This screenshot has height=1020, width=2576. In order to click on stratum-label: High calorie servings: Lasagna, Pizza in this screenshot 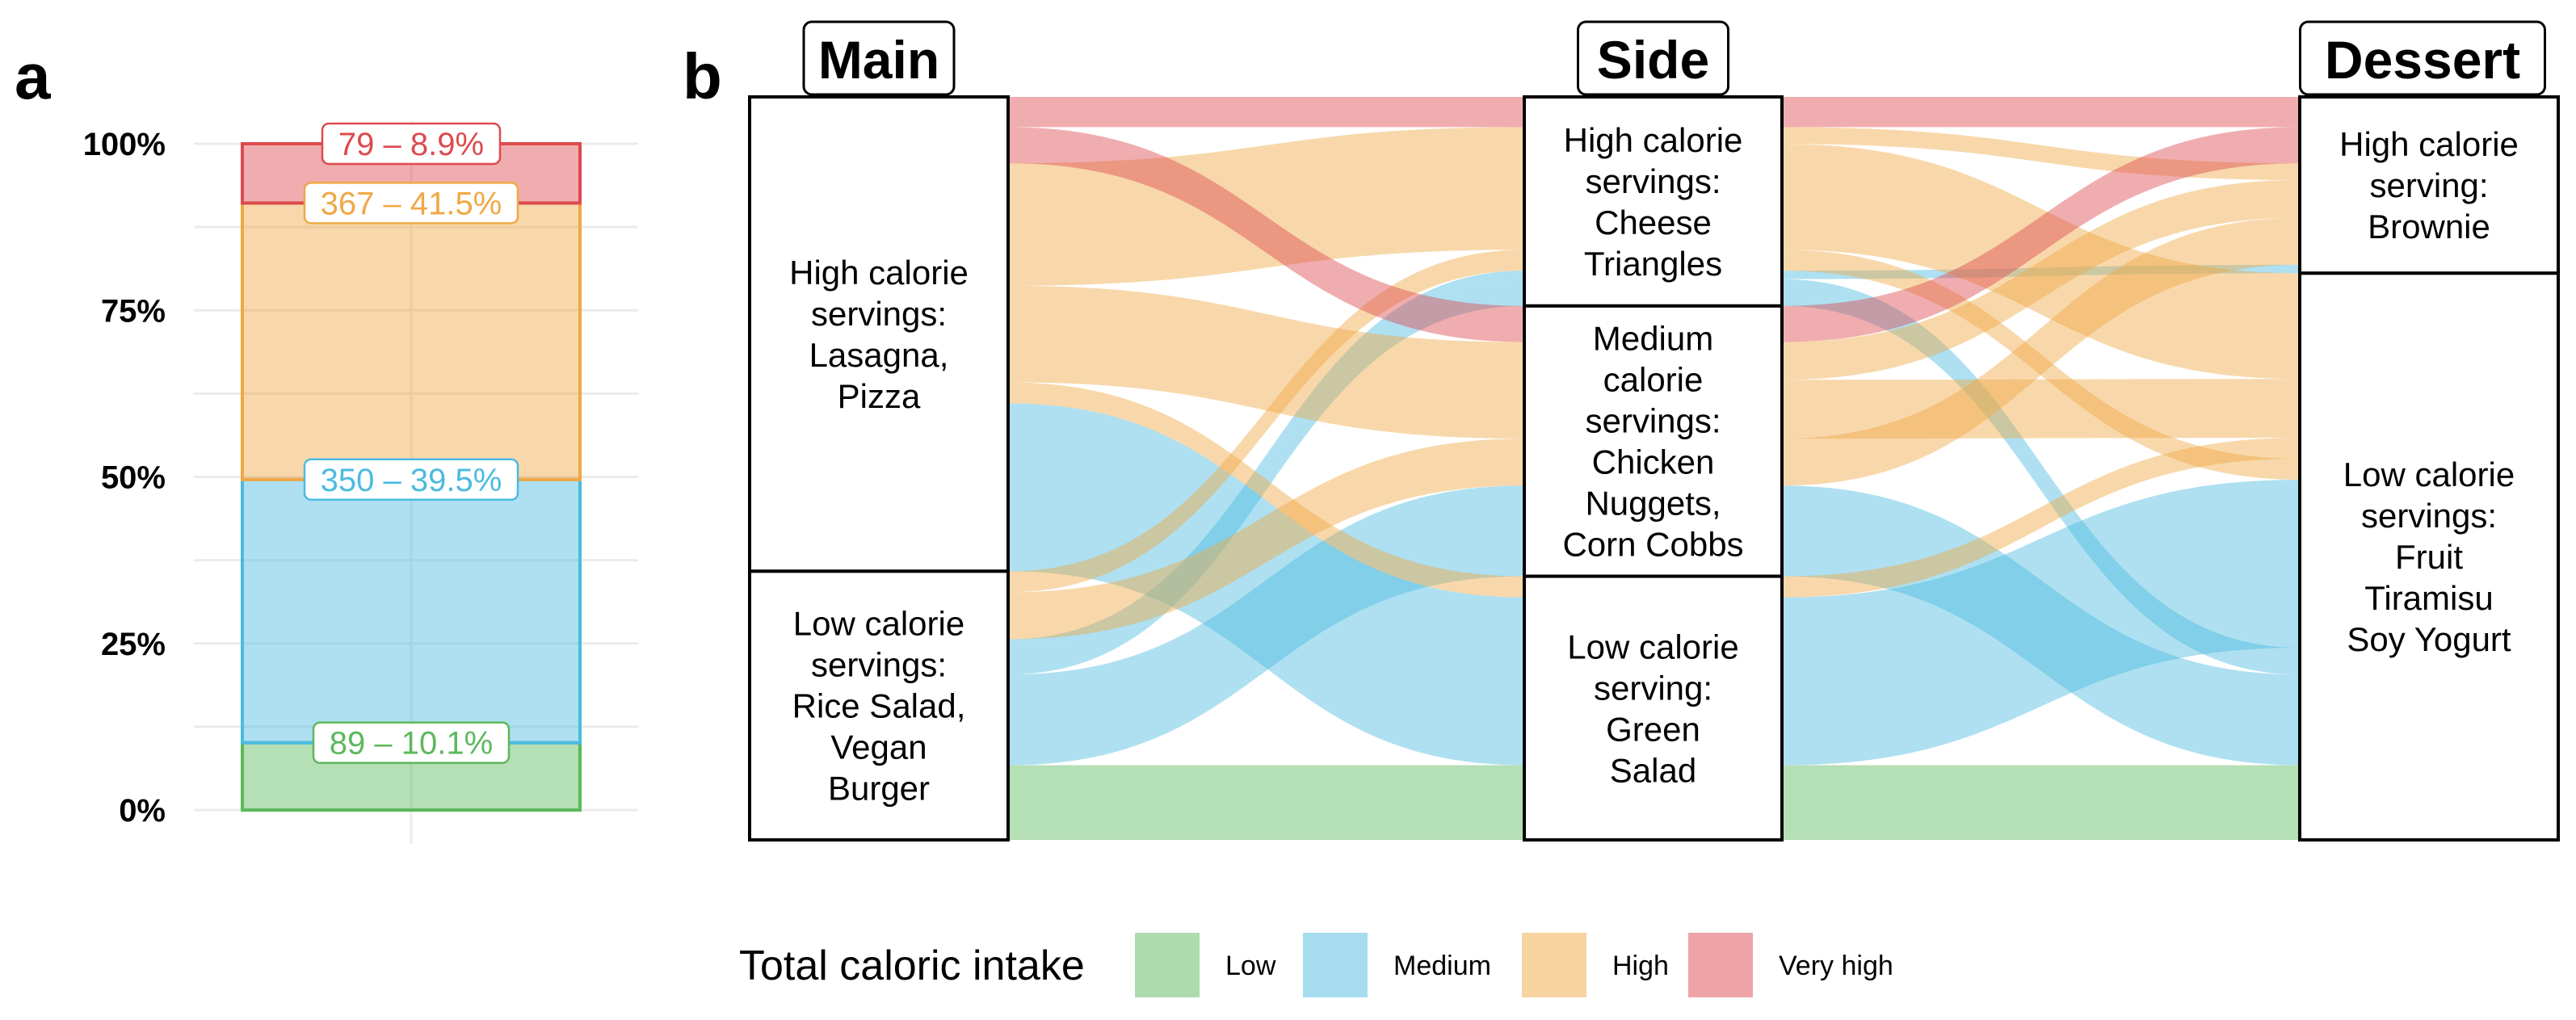, I will do `click(879, 334)`.